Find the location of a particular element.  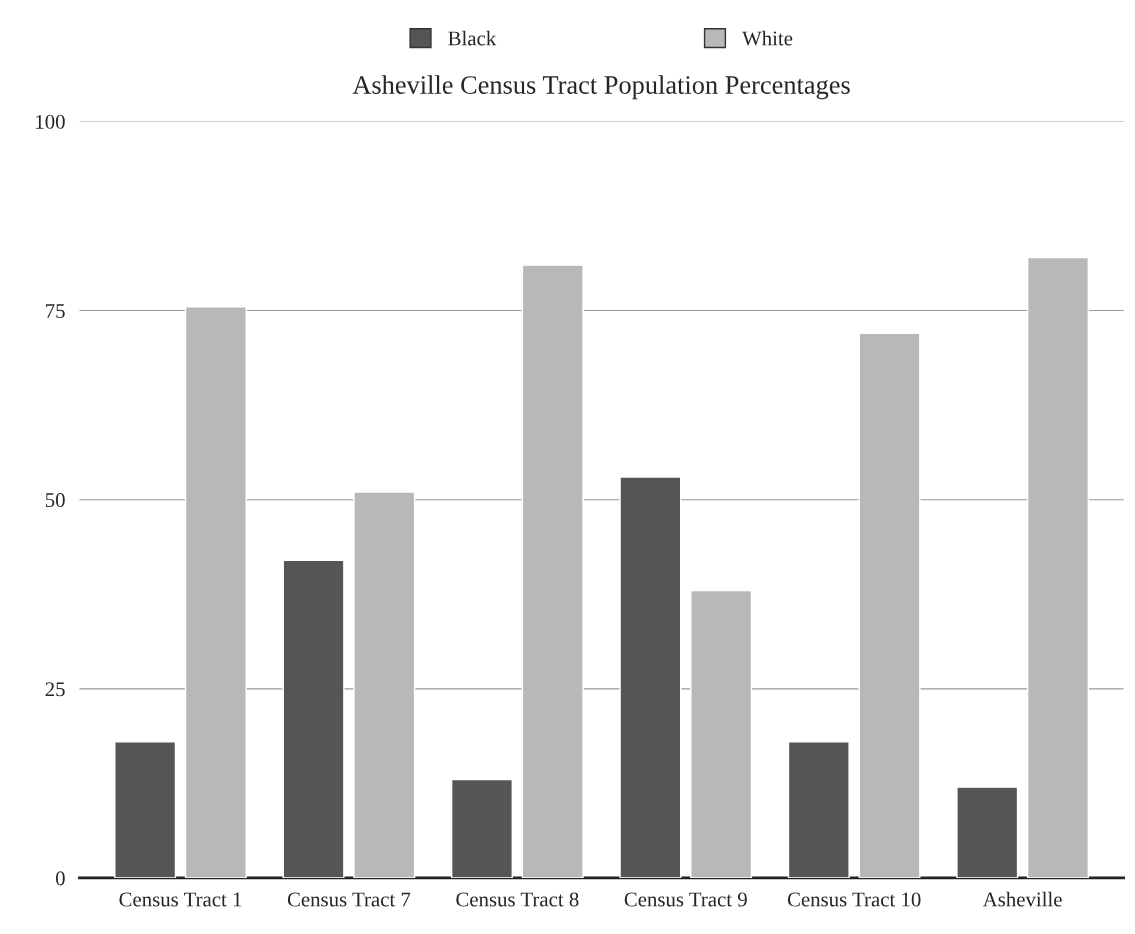

y-tick-label: 0 is located at coordinates (60, 878).